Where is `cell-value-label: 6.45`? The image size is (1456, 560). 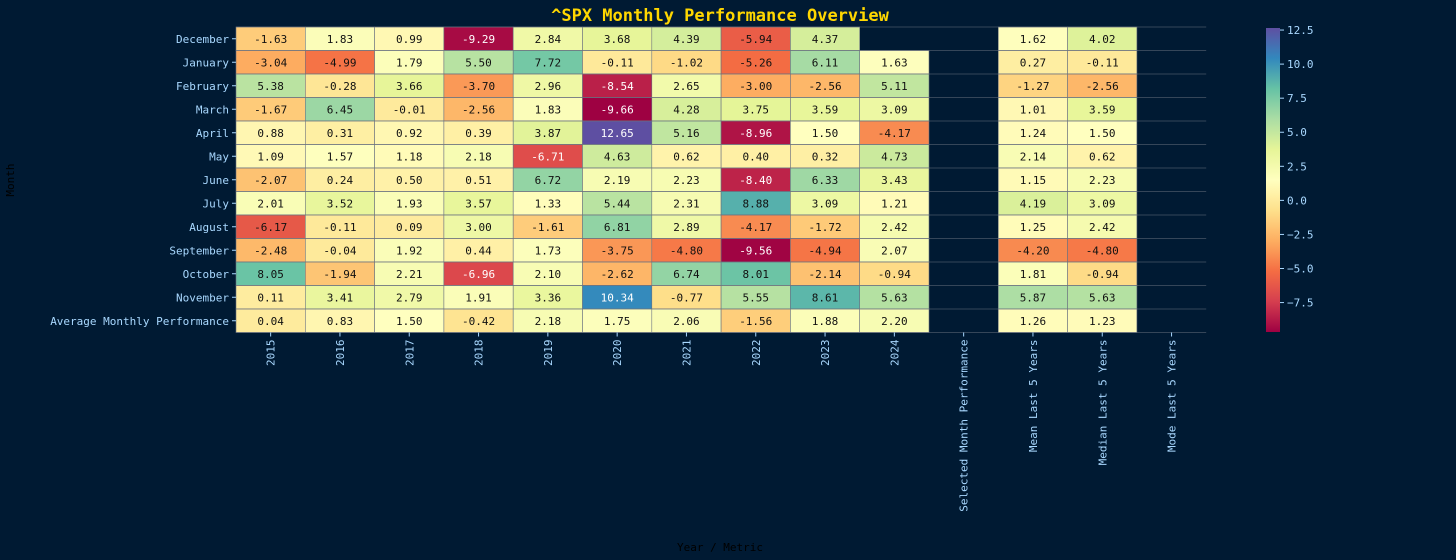 cell-value-label: 6.45 is located at coordinates (340, 109).